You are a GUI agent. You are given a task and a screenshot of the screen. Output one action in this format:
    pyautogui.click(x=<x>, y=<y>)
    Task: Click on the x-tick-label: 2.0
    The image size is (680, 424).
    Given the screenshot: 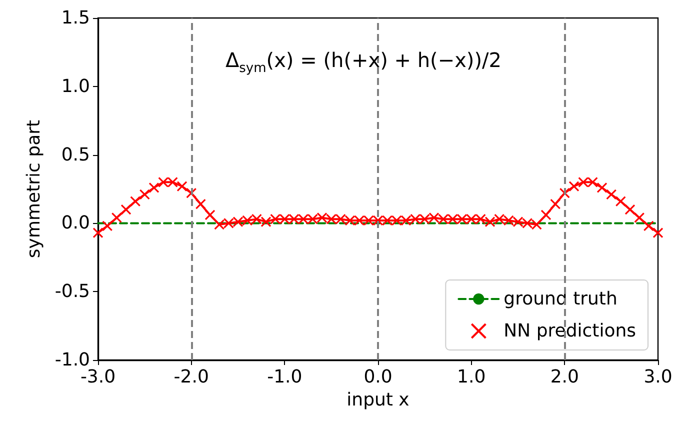 What is the action you would take?
    pyautogui.click(x=564, y=377)
    